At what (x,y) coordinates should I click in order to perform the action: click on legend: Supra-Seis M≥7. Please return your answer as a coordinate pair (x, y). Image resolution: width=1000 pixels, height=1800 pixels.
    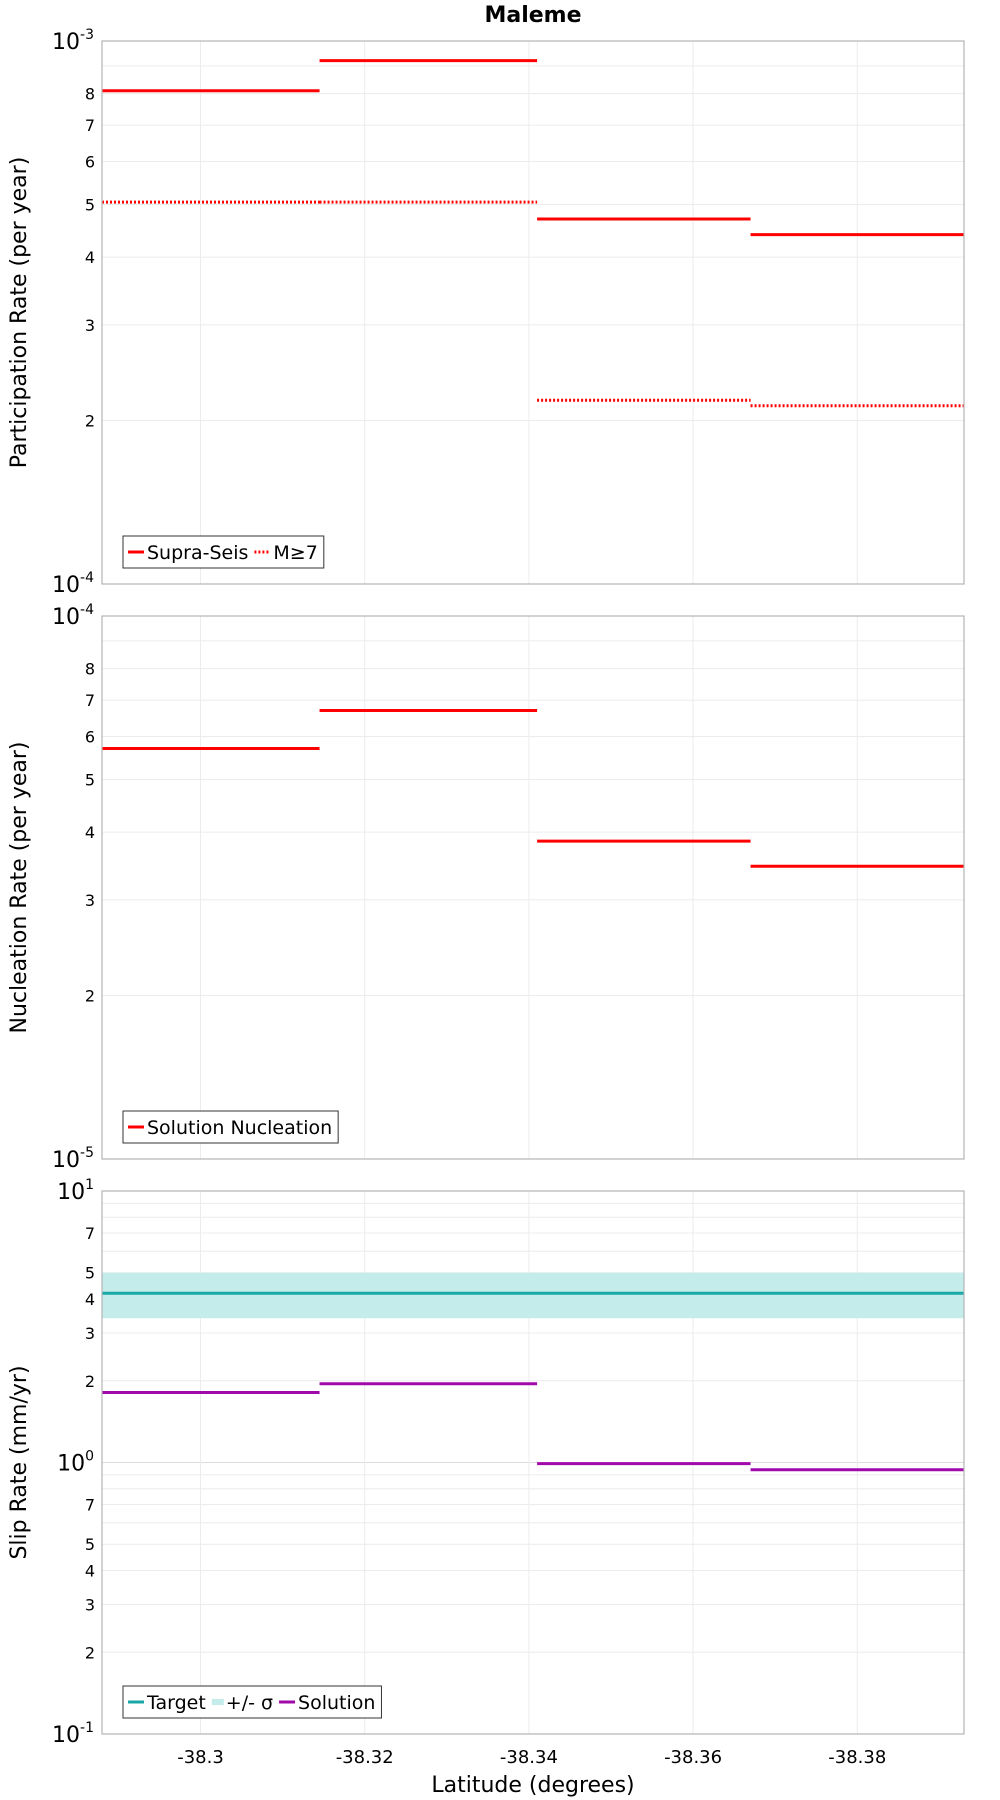
    Looking at the image, I should click on (223, 552).